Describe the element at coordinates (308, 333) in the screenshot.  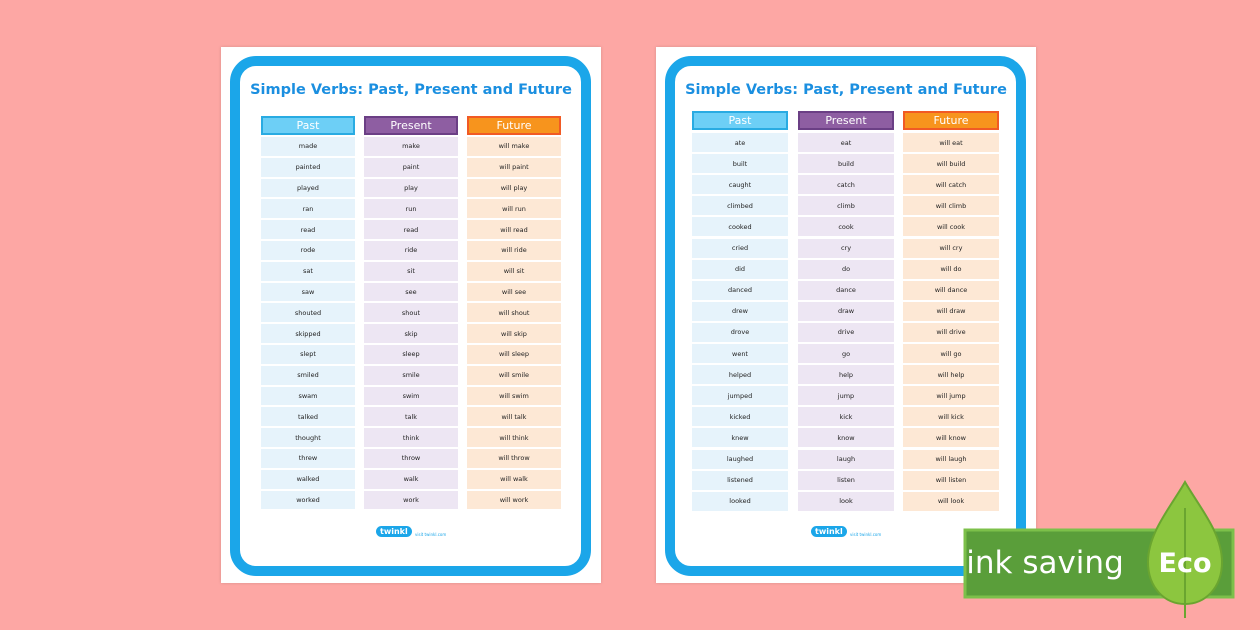
I see `verb-cell: skipped` at that location.